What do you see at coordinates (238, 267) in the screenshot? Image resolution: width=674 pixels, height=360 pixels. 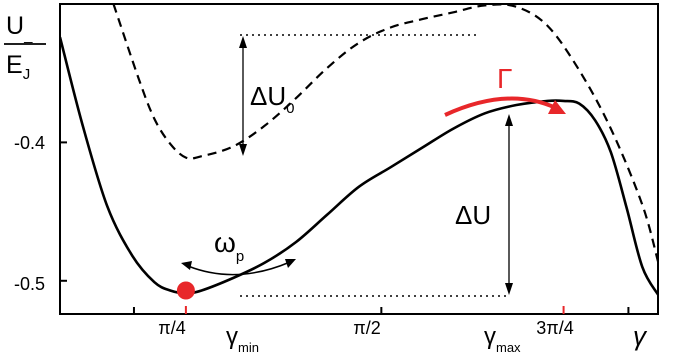 I see `omega-p-arrow` at bounding box center [238, 267].